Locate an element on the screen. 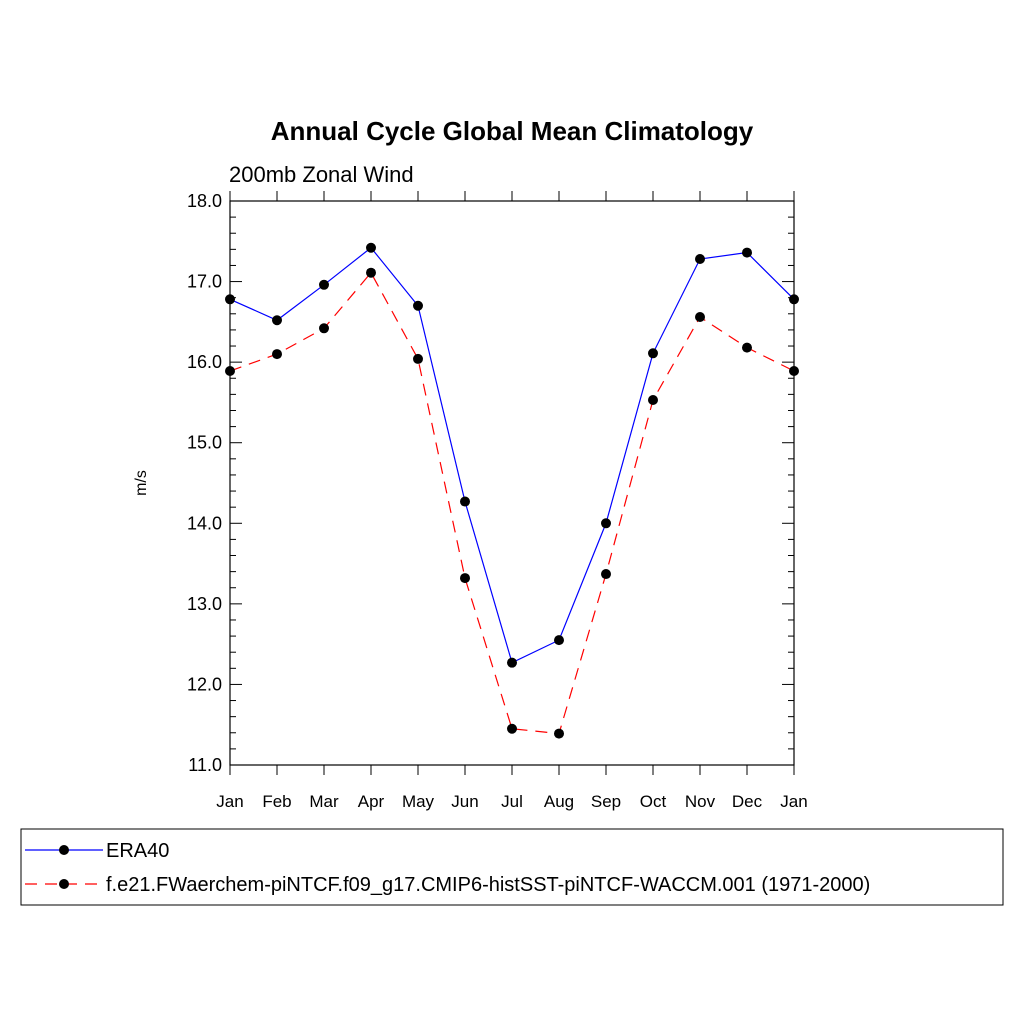 The width and height of the screenshot is (1024, 1024). legend-label-0: ERA40 is located at coordinates (137, 851).